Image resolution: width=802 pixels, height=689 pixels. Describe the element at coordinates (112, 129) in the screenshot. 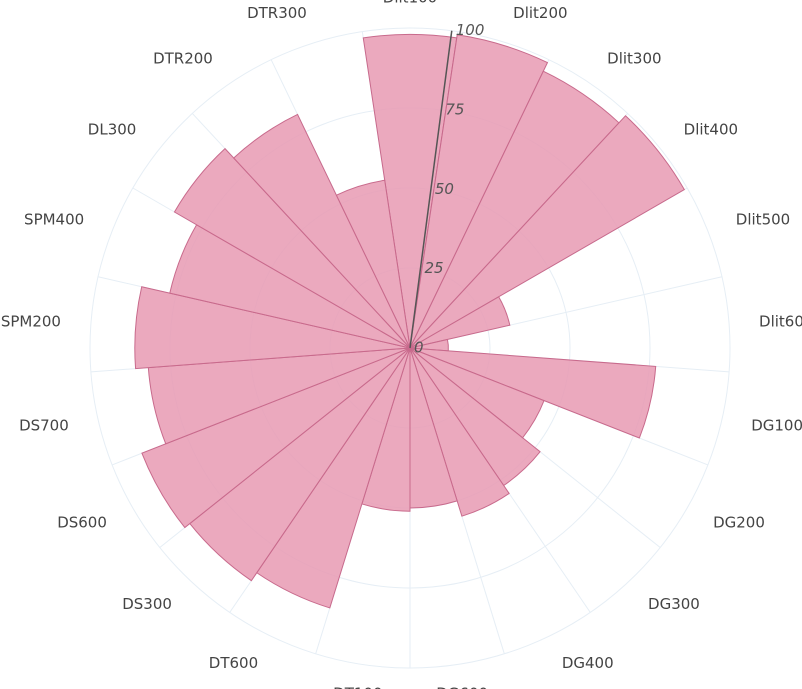

I see `category-label: DL300` at that location.